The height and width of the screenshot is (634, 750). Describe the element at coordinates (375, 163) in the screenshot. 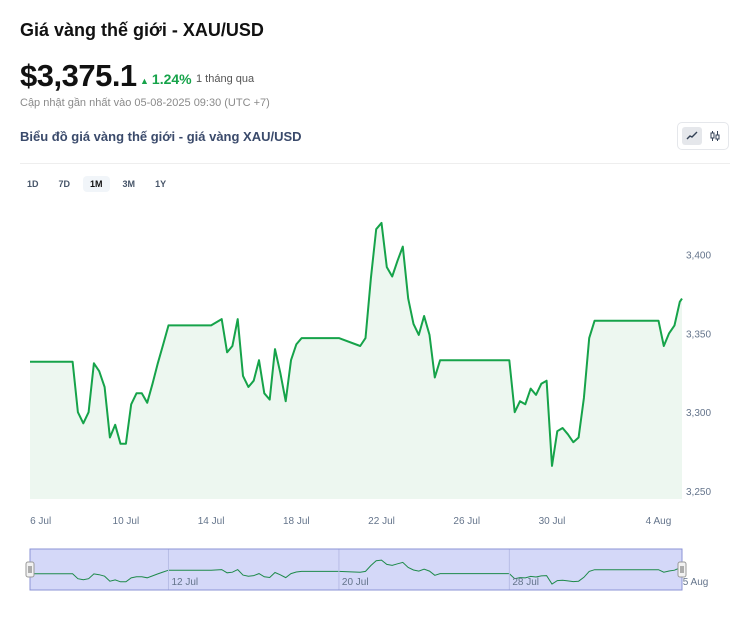

I see `header-divider` at that location.